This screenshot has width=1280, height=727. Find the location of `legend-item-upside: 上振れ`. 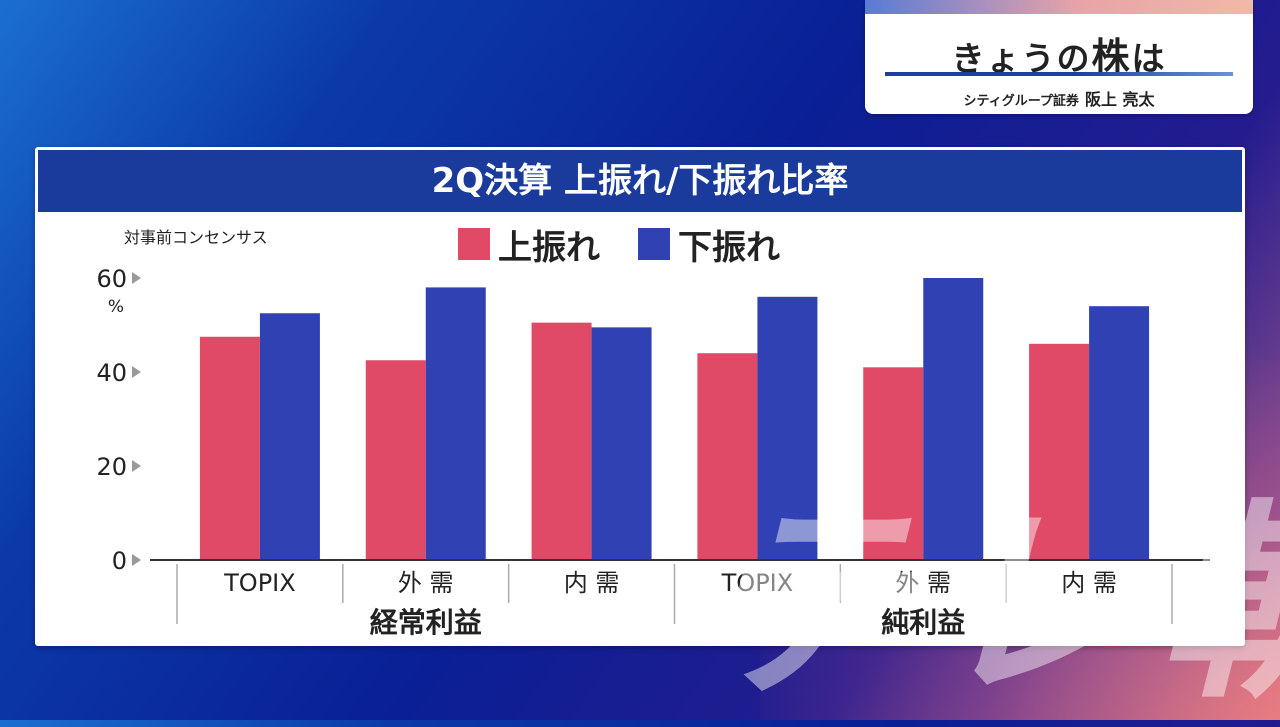

legend-item-upside: 上振れ is located at coordinates (529, 244).